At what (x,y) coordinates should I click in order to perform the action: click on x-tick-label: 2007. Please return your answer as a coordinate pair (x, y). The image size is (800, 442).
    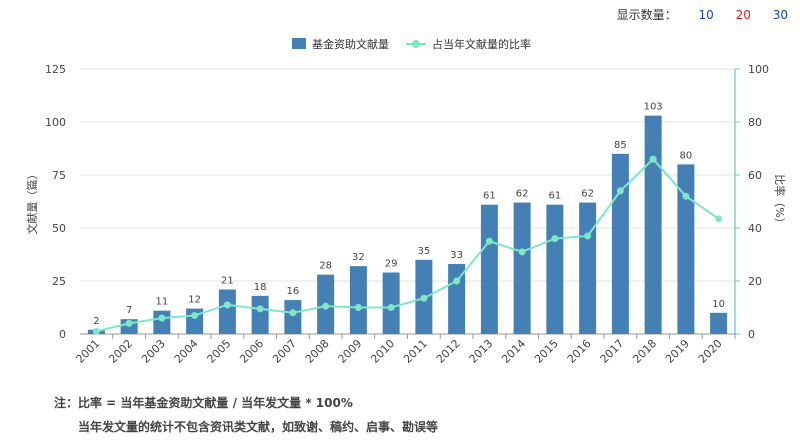
    Looking at the image, I should click on (284, 351).